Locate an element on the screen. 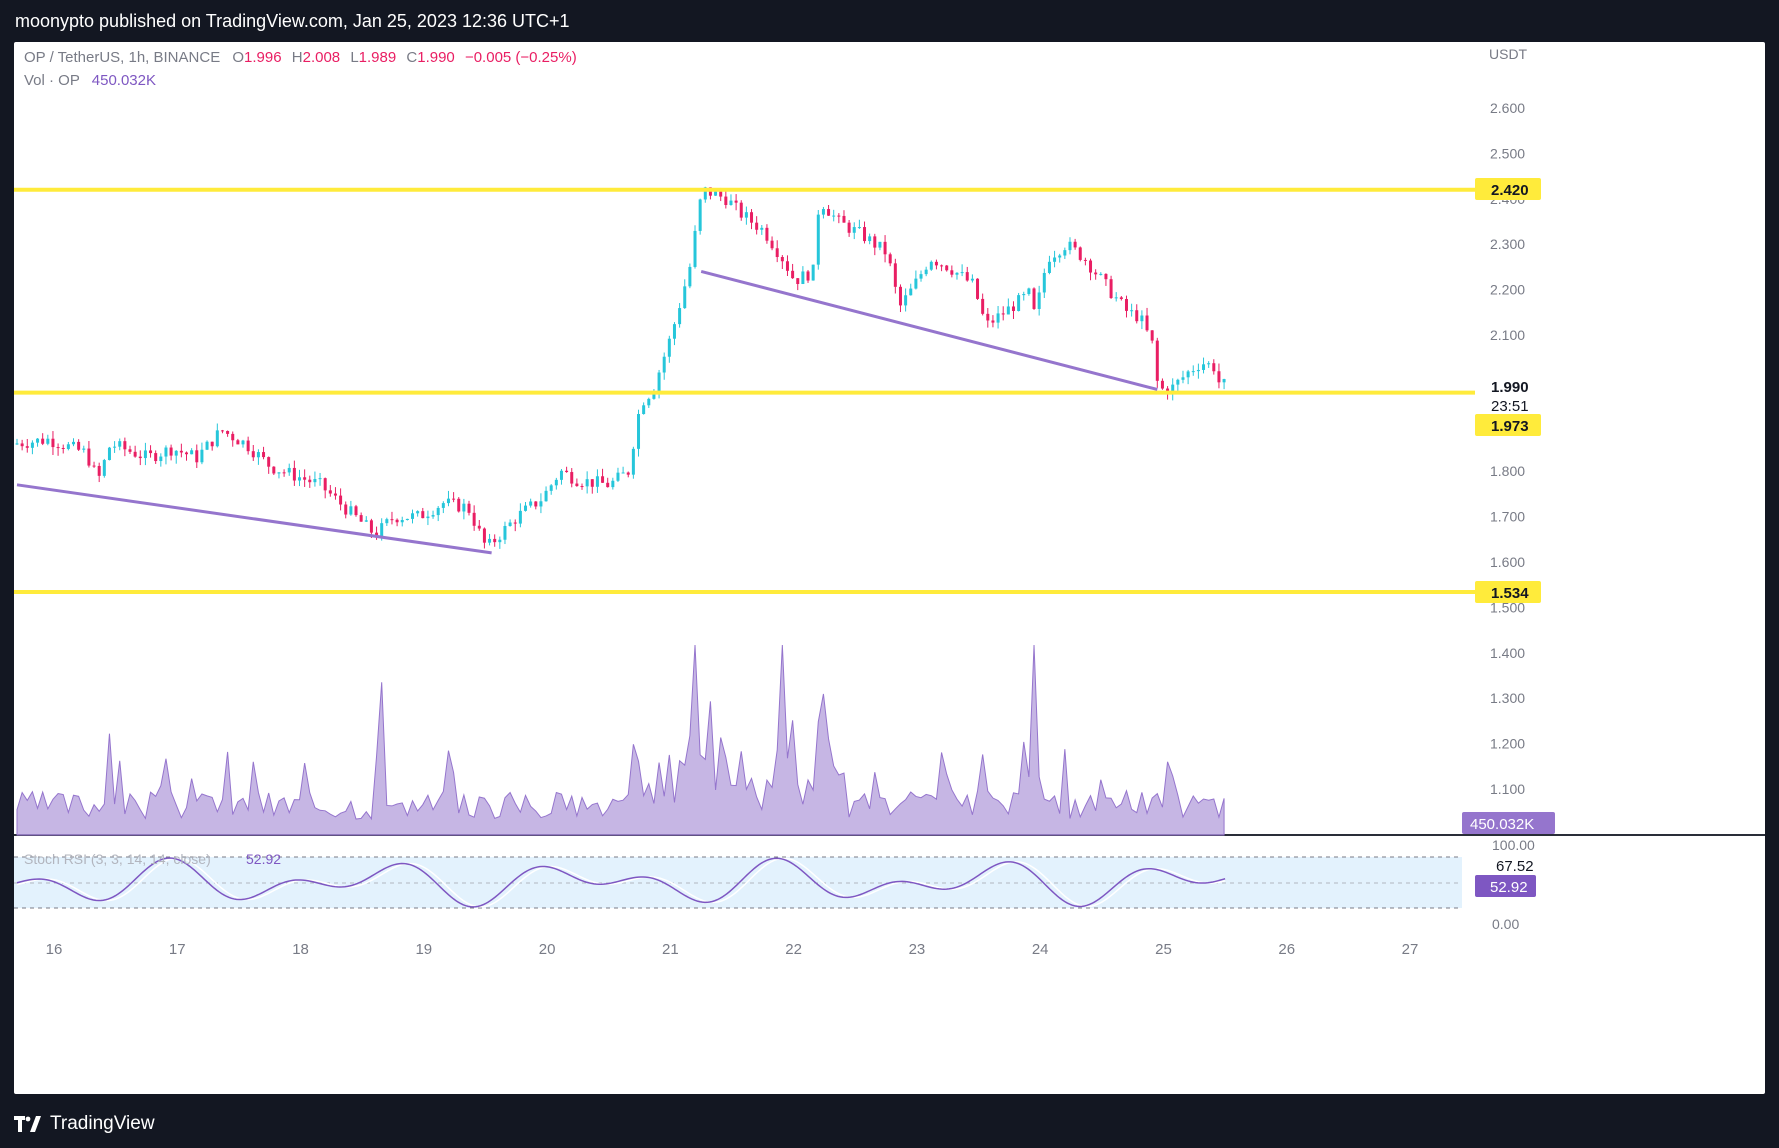 The width and height of the screenshot is (1779, 1148). price-tick: 2.200 is located at coordinates (1507, 290).